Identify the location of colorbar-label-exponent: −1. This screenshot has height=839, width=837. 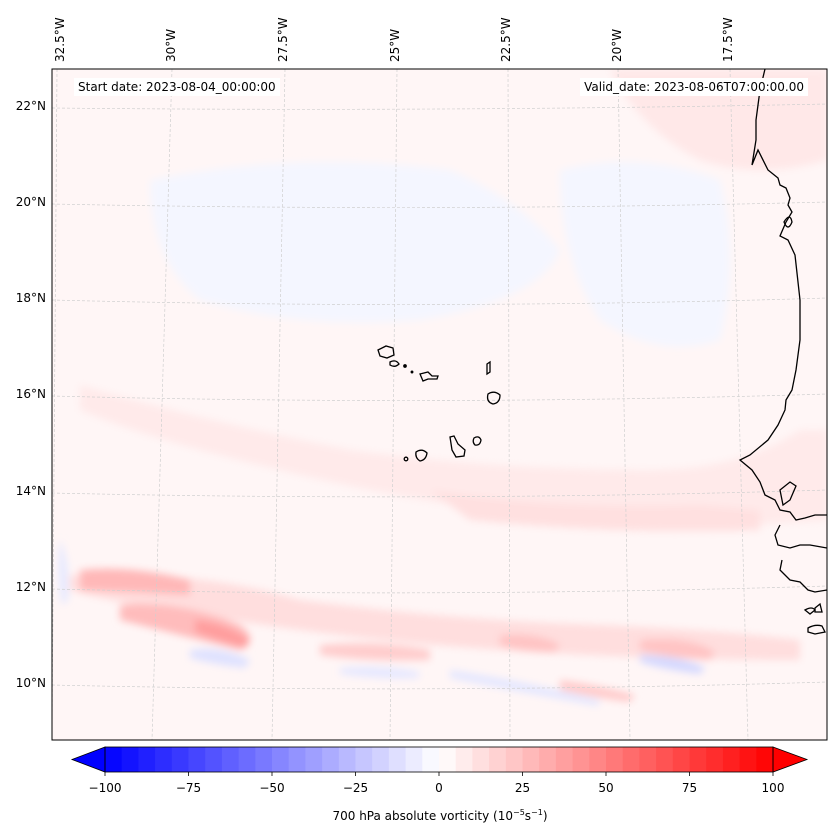
(537, 812).